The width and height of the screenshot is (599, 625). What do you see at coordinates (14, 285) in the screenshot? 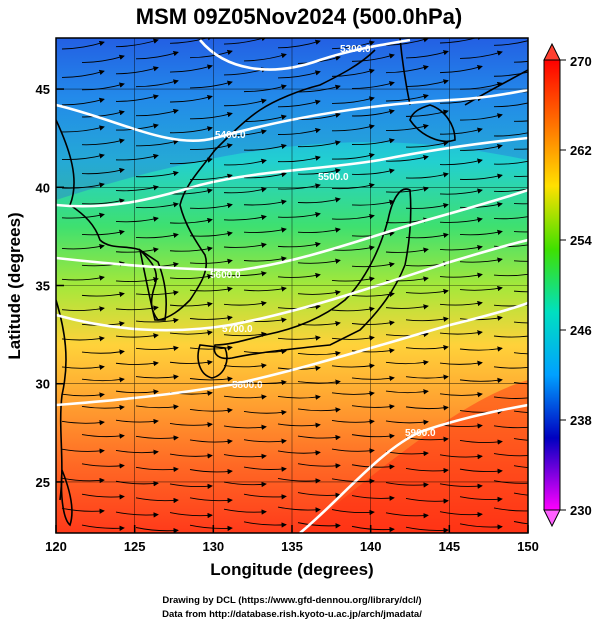
I see `y-axis-title: Latitude (degrees)` at bounding box center [14, 285].